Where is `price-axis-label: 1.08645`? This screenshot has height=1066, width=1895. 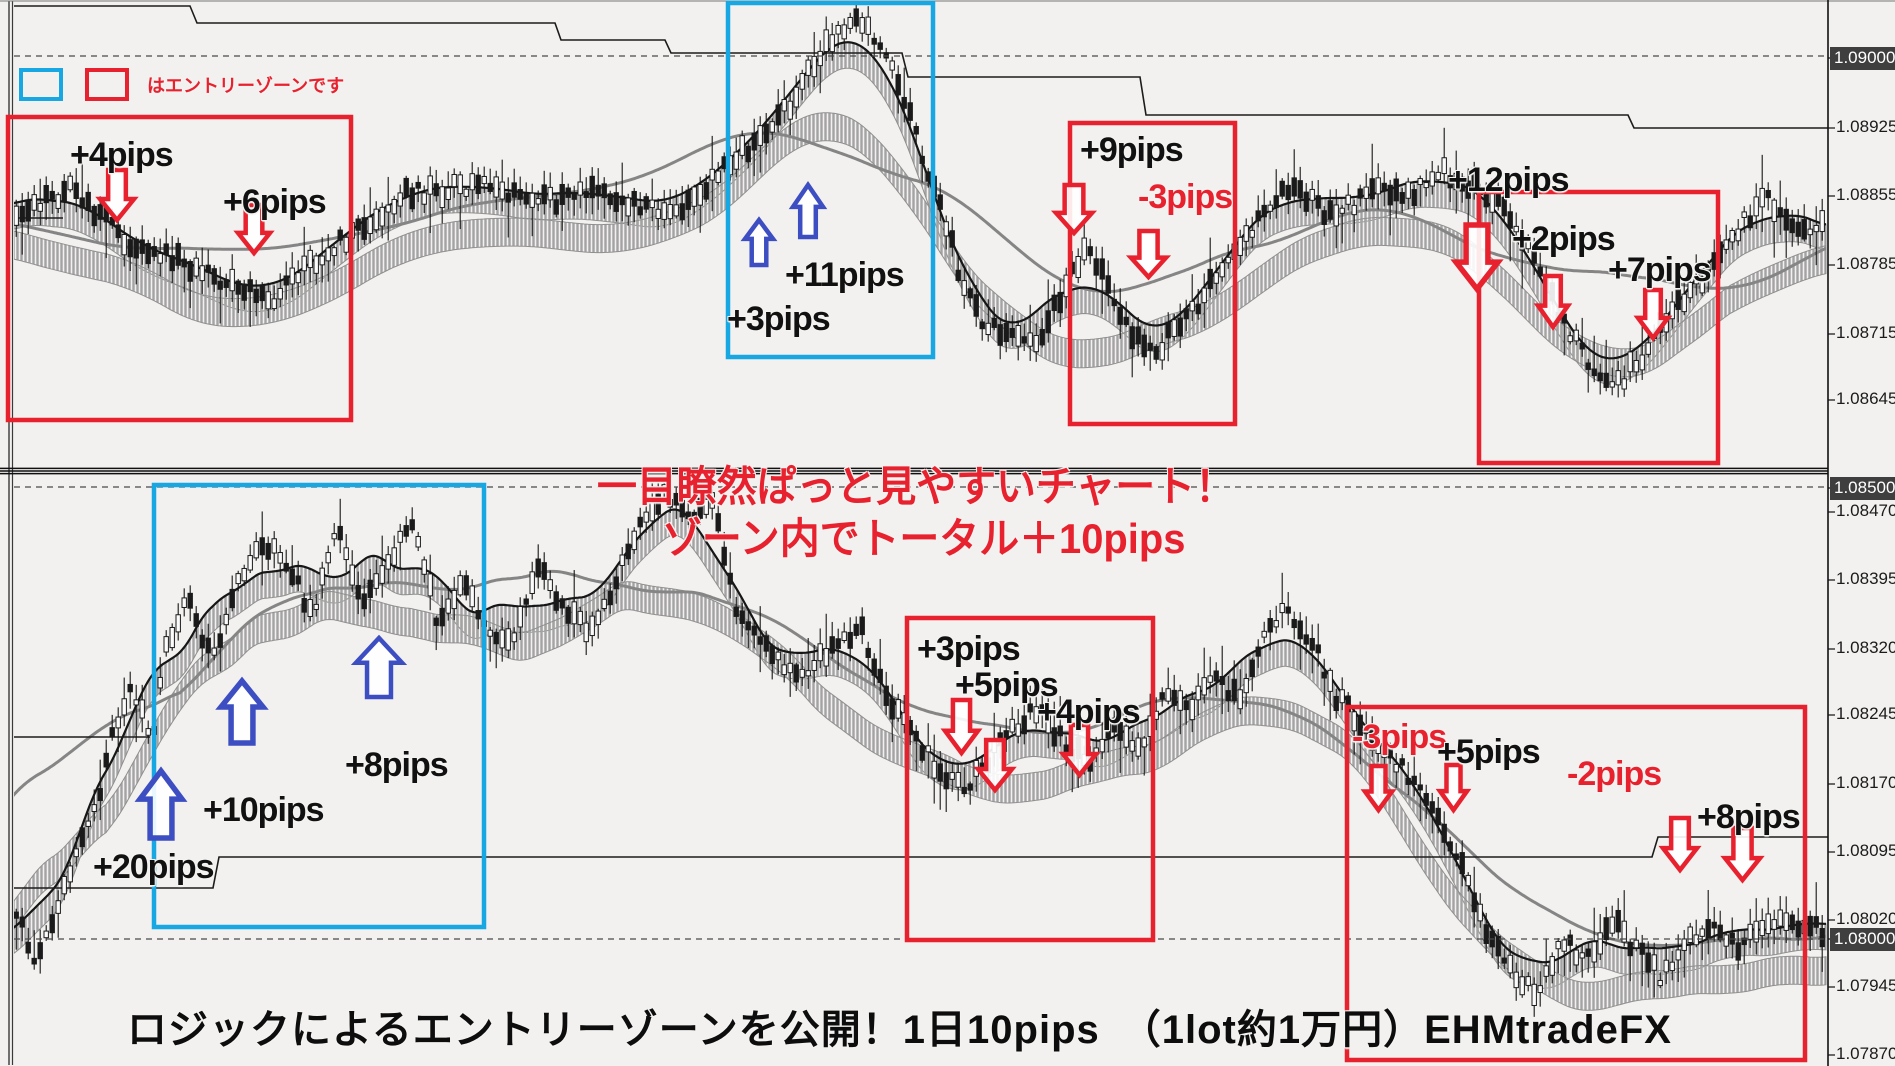
price-axis-label: 1.08645 is located at coordinates (1865, 398).